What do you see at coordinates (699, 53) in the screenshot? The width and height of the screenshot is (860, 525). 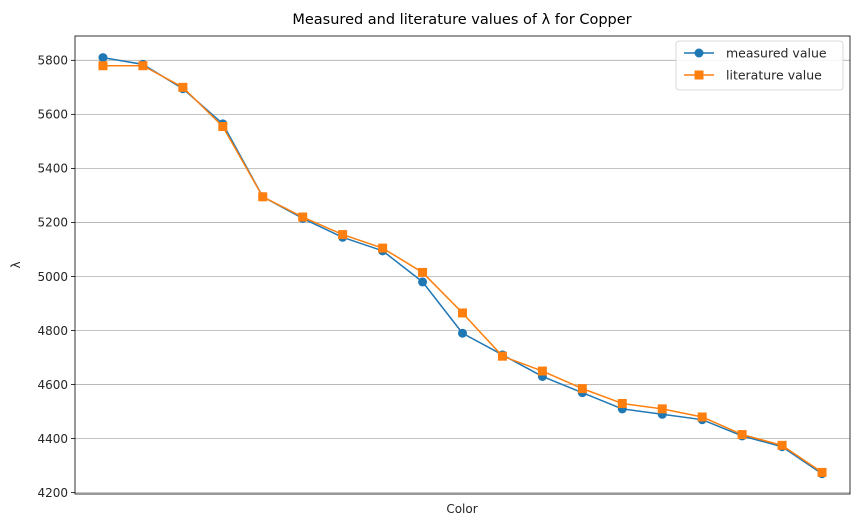 I see `legend-marker-measured` at bounding box center [699, 53].